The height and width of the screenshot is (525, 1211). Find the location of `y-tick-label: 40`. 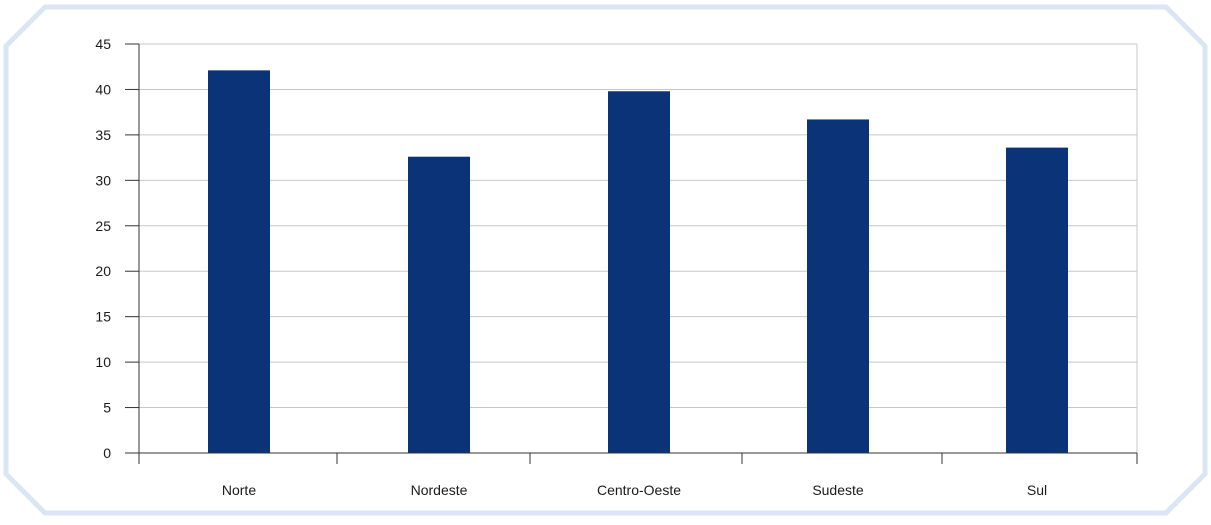

y-tick-label: 40 is located at coordinates (103, 89).